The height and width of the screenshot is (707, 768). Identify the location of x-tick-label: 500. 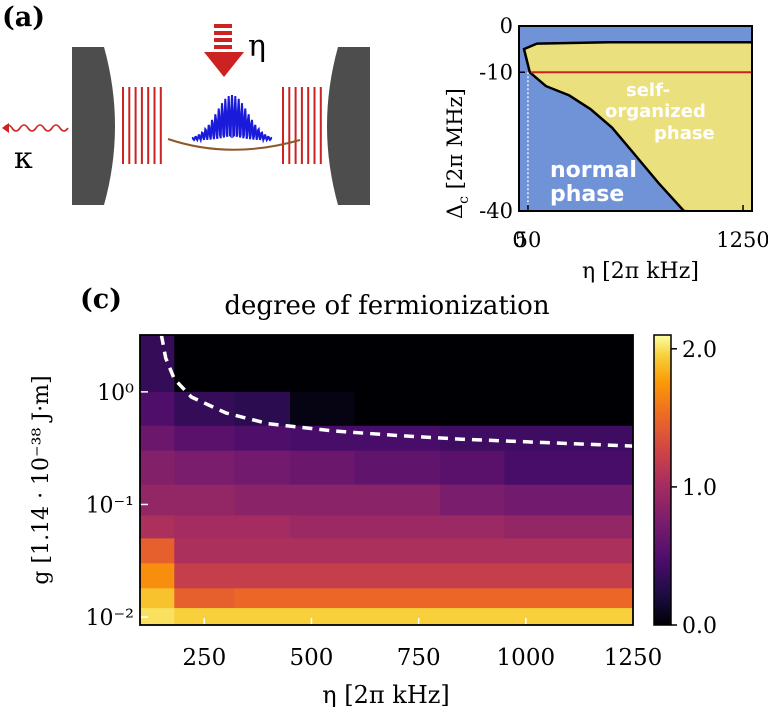
(312, 658).